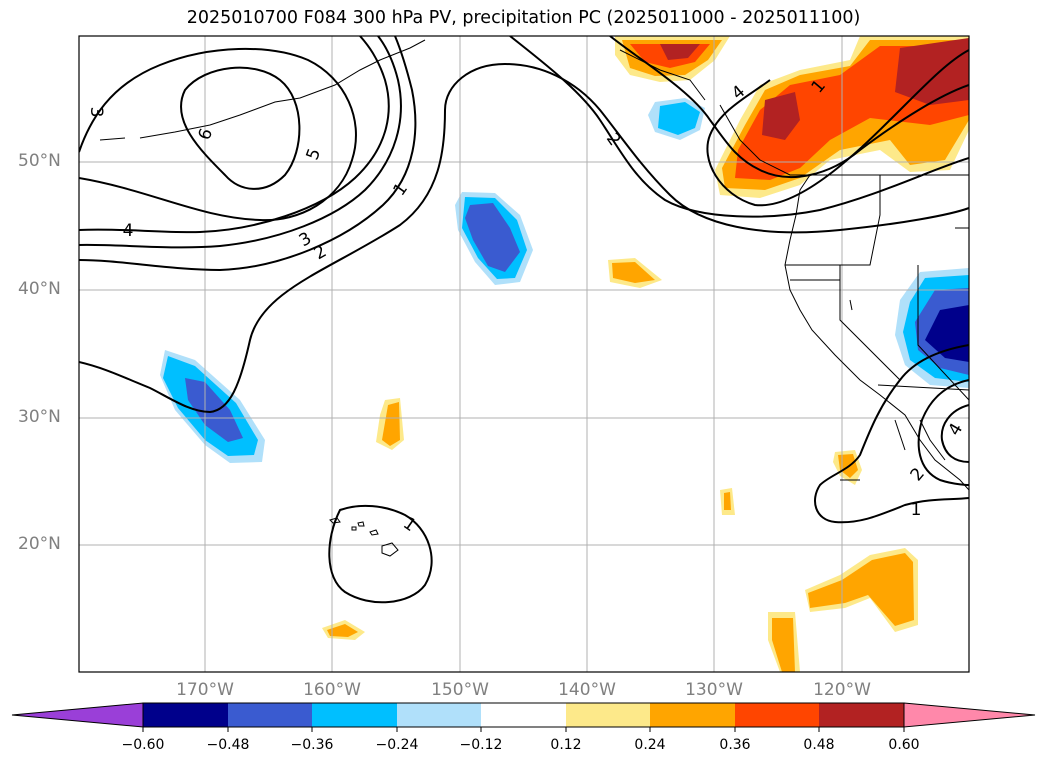 The height and width of the screenshot is (765, 1047). I want to click on pv-label: 6, so click(206, 134).